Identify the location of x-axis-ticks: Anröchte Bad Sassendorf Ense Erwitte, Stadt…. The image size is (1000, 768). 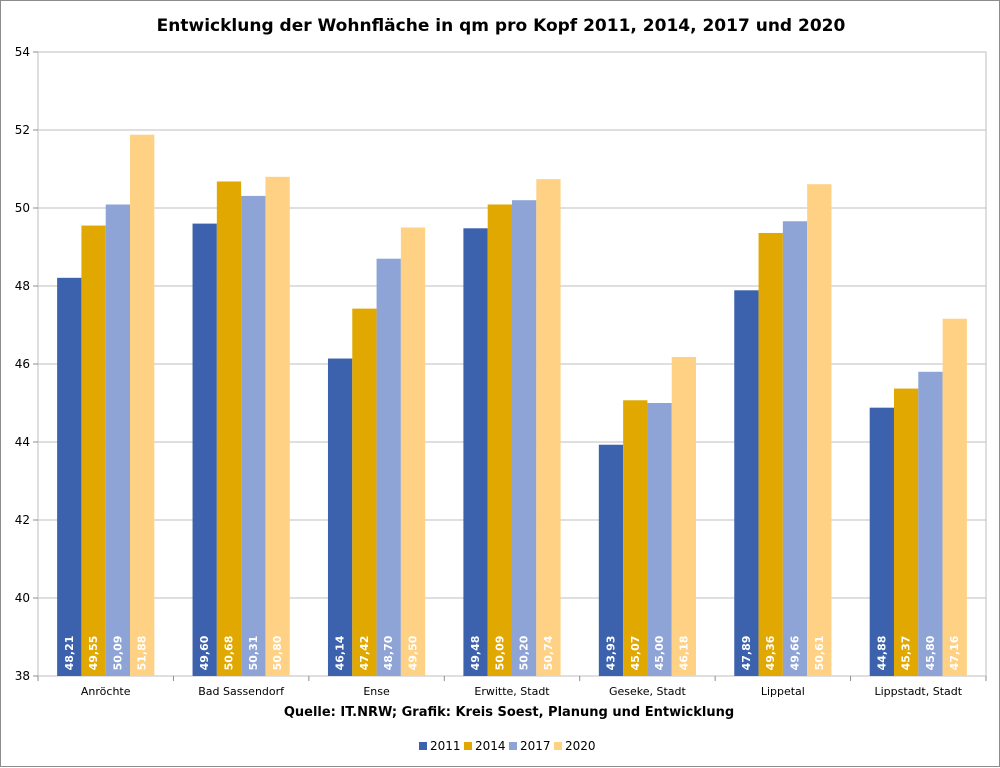
(512, 687).